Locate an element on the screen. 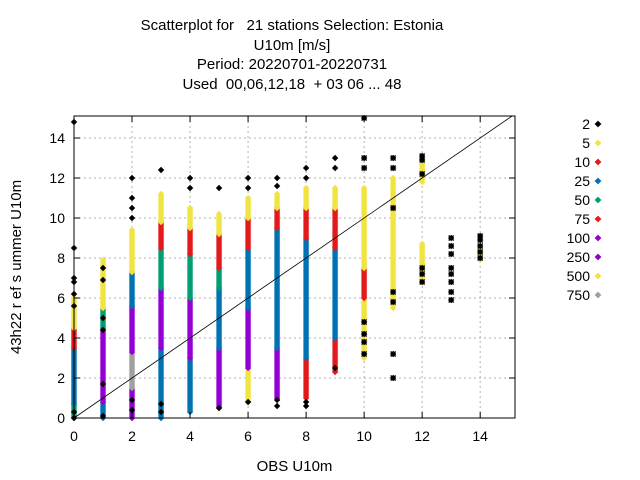  legend-label-500: 500 is located at coordinates (579, 276).